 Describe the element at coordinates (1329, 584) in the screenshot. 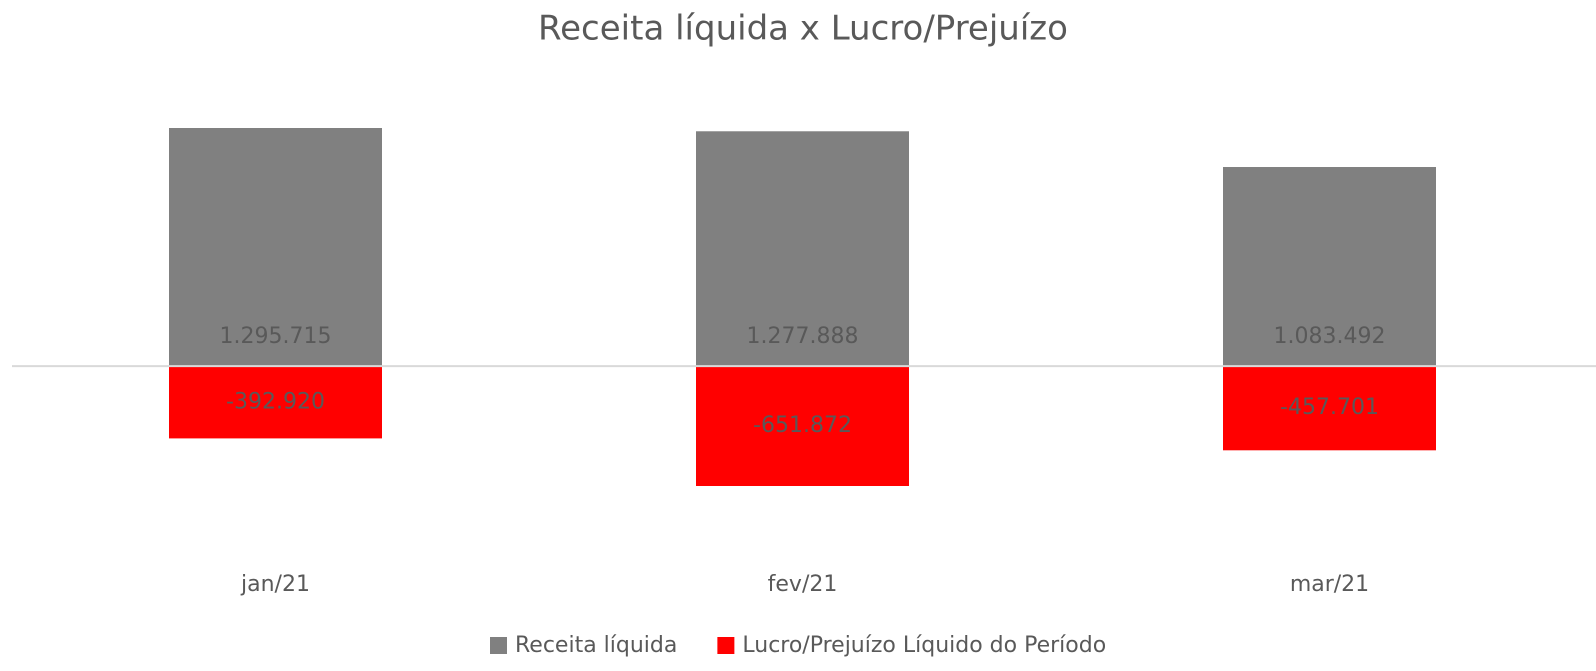

I see `x-tick-label: mar/21` at that location.